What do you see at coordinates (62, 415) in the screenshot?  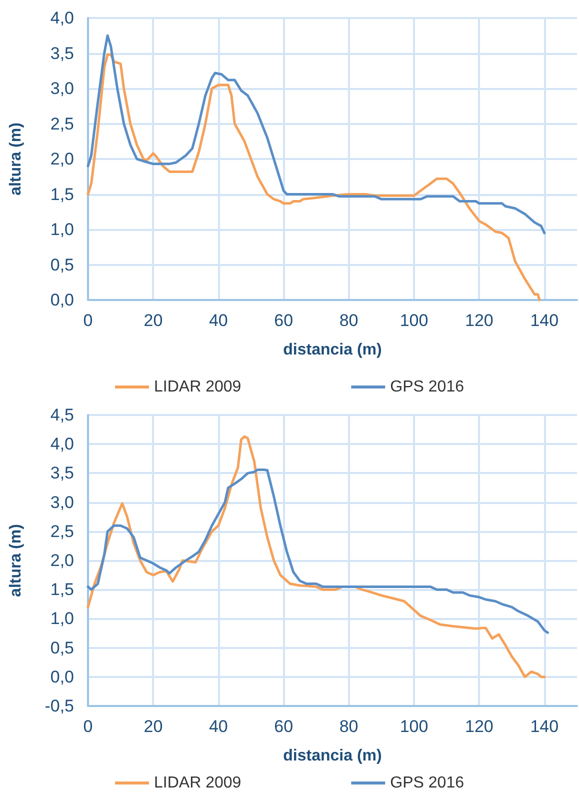 I see `y-tick-label: 4,5` at bounding box center [62, 415].